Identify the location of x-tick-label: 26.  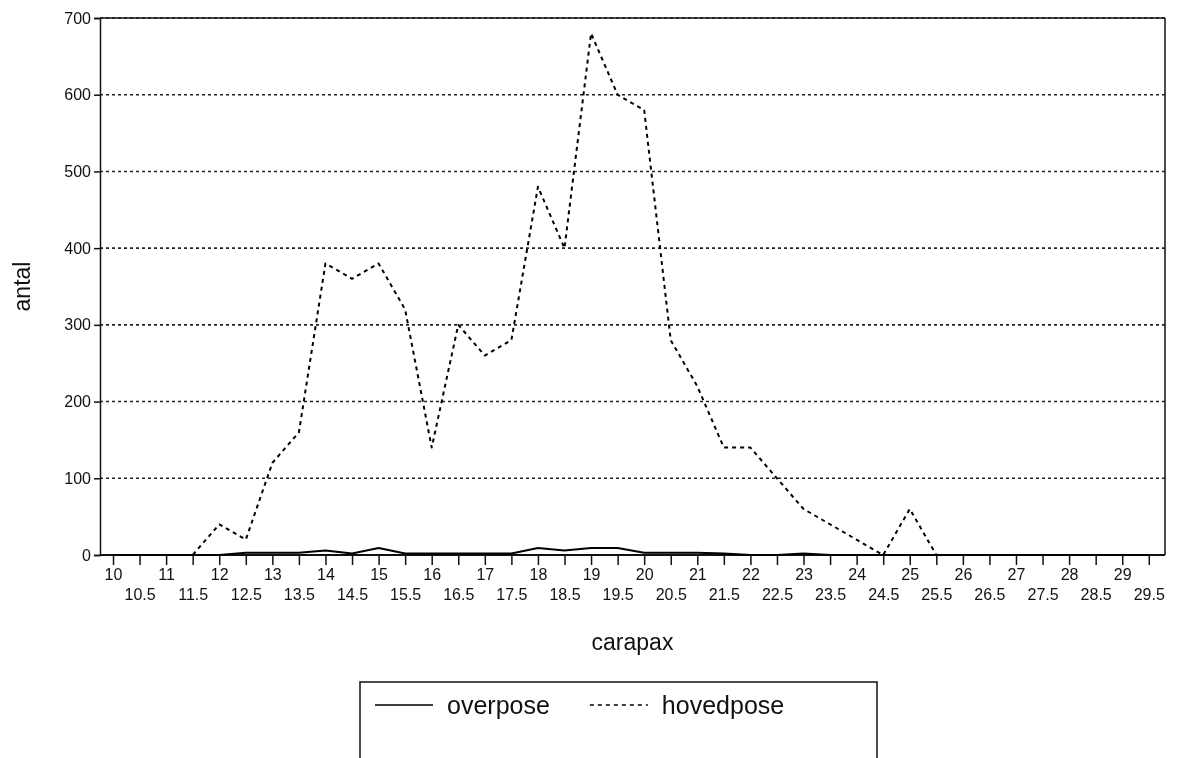
(963, 575).